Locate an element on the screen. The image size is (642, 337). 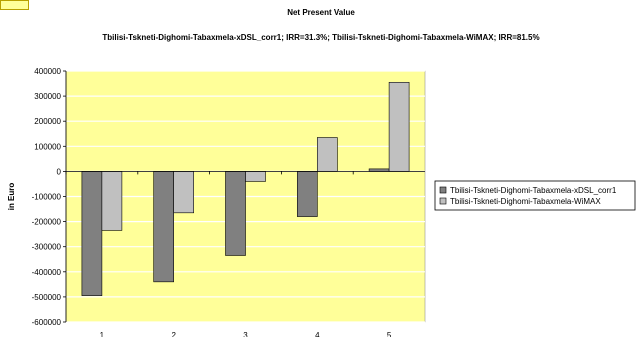
y-tick-label: -300000 is located at coordinates (47, 247).